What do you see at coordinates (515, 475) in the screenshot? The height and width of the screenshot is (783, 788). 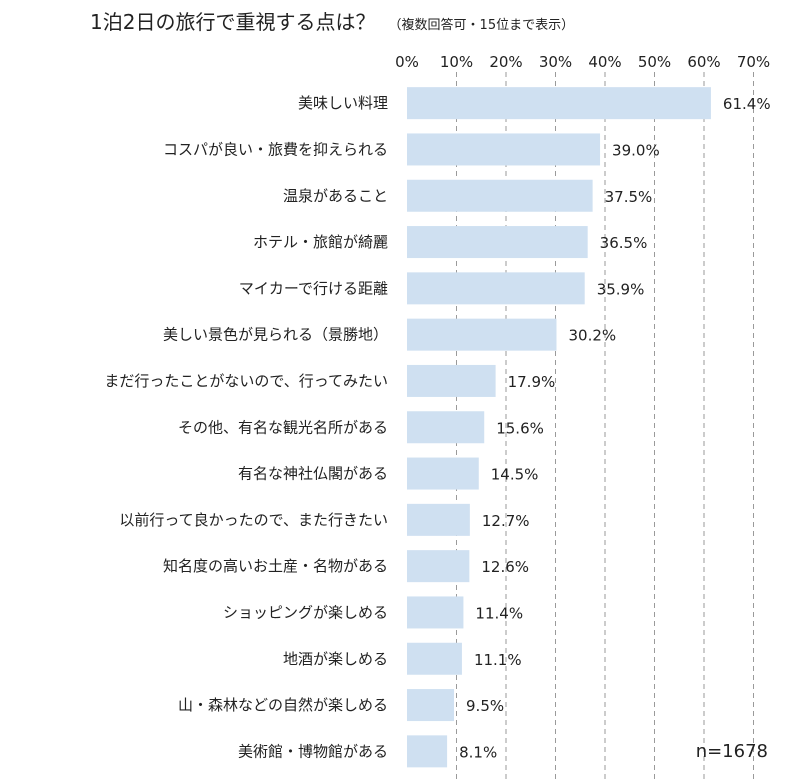 I see `value-label: 14.5%` at bounding box center [515, 475].